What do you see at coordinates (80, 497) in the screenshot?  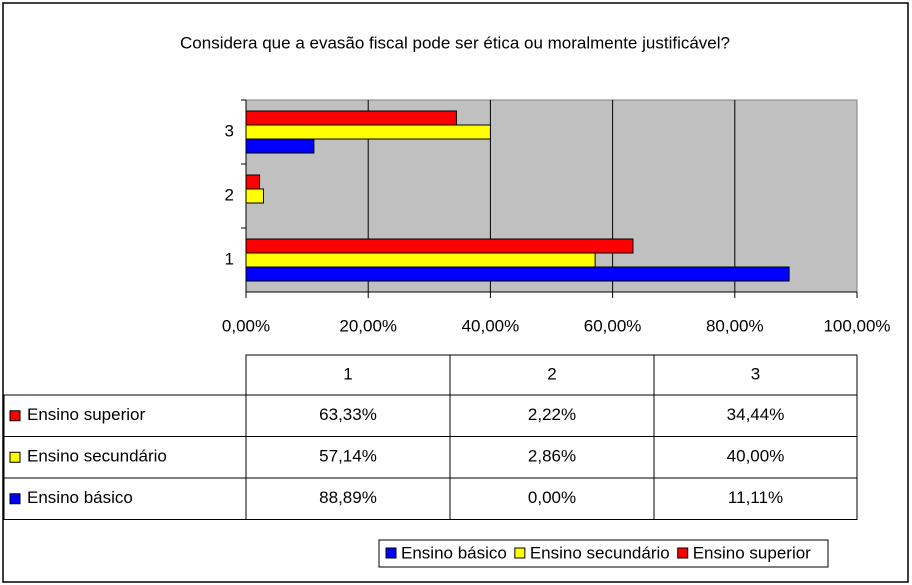 I see `table-row-label: Ensino básico` at bounding box center [80, 497].